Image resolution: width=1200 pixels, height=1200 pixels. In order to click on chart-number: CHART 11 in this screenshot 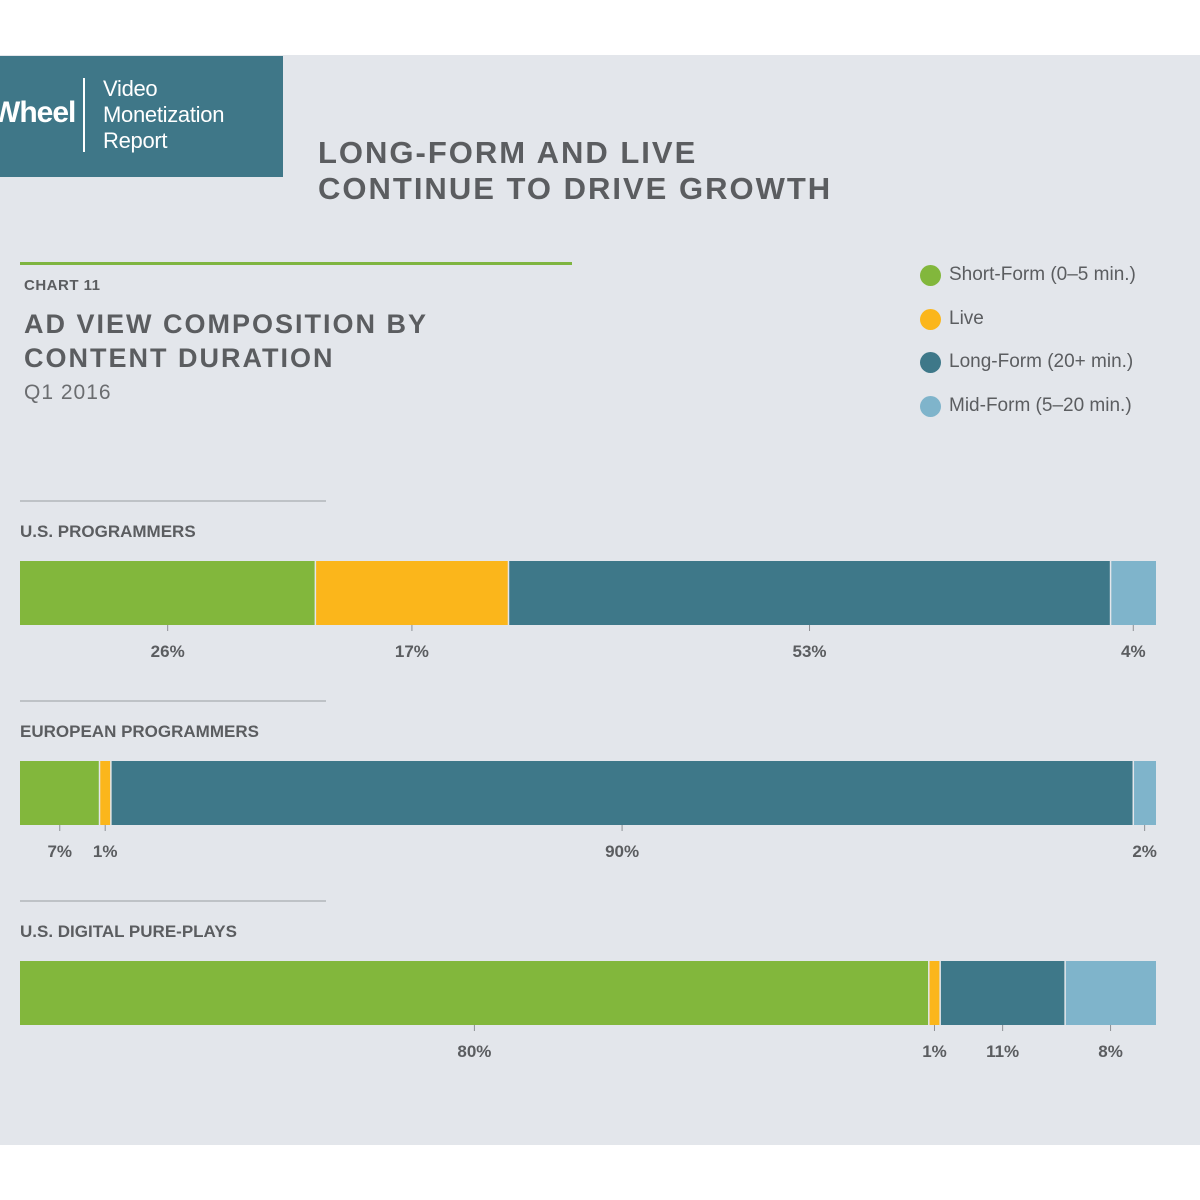, I will do `click(62, 285)`.